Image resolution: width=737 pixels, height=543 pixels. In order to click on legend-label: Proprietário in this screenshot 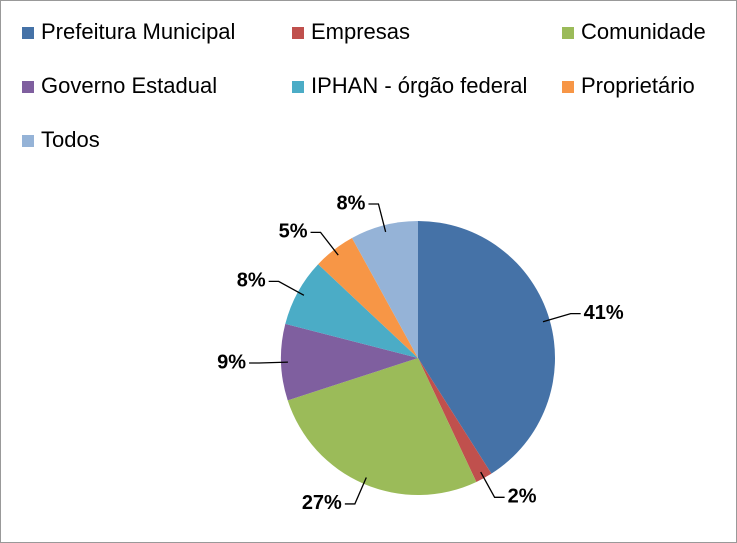, I will do `click(638, 85)`.